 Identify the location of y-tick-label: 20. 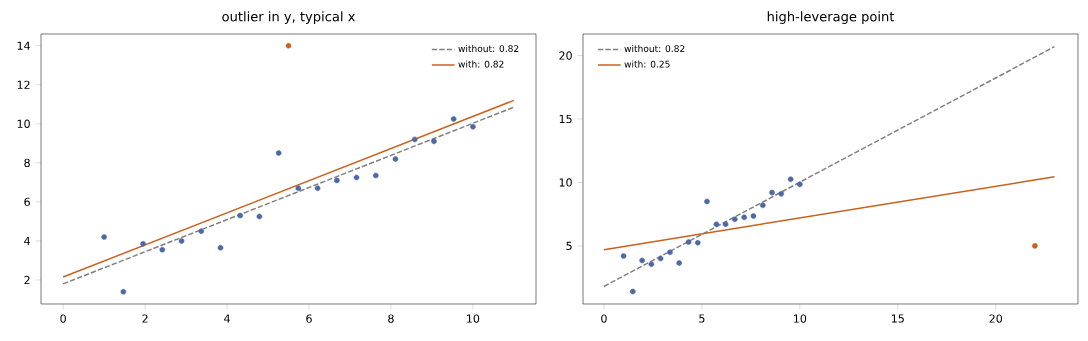
(565, 55).